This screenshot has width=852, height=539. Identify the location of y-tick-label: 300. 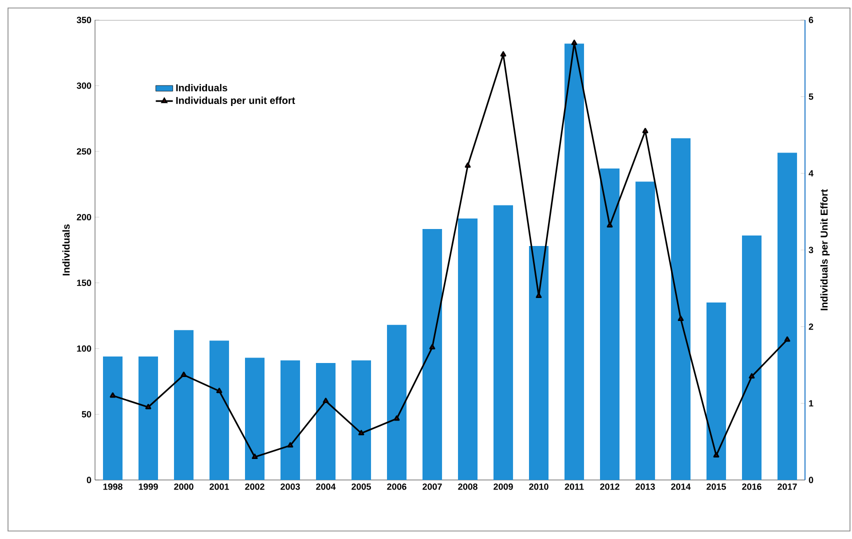
(84, 85).